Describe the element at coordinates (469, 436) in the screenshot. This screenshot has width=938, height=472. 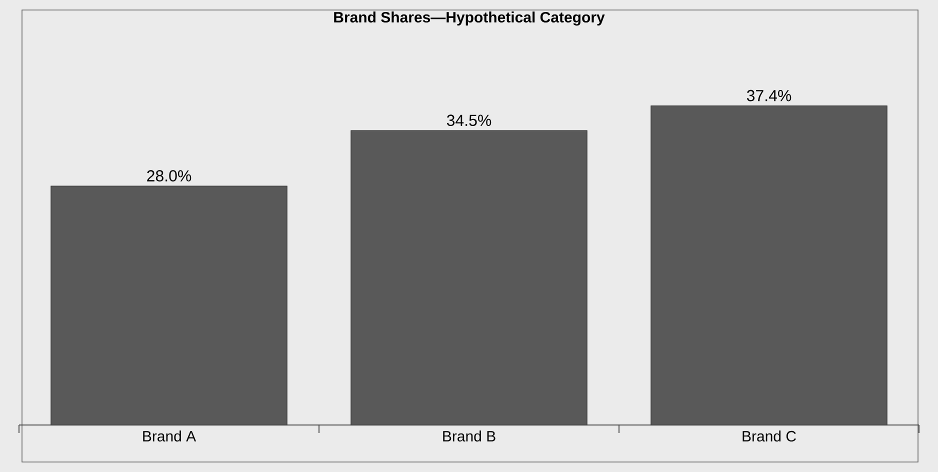
I see `x-tick-label: Brand B` at that location.